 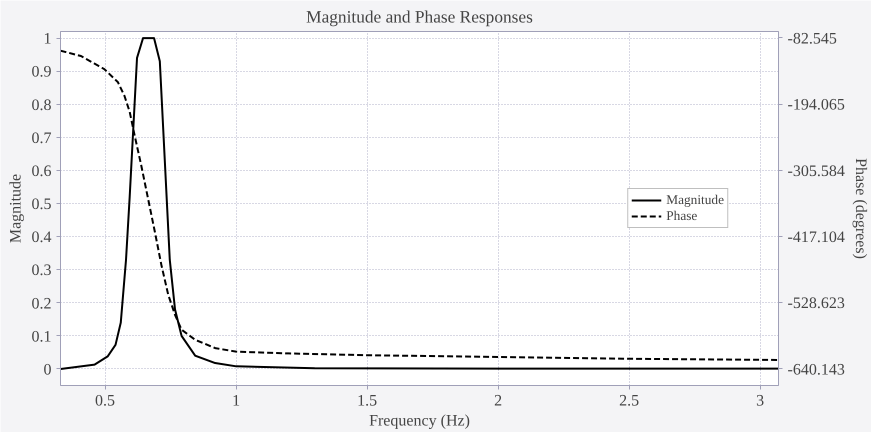 I want to click on x-tick-label: 0.5, so click(x=105, y=401).